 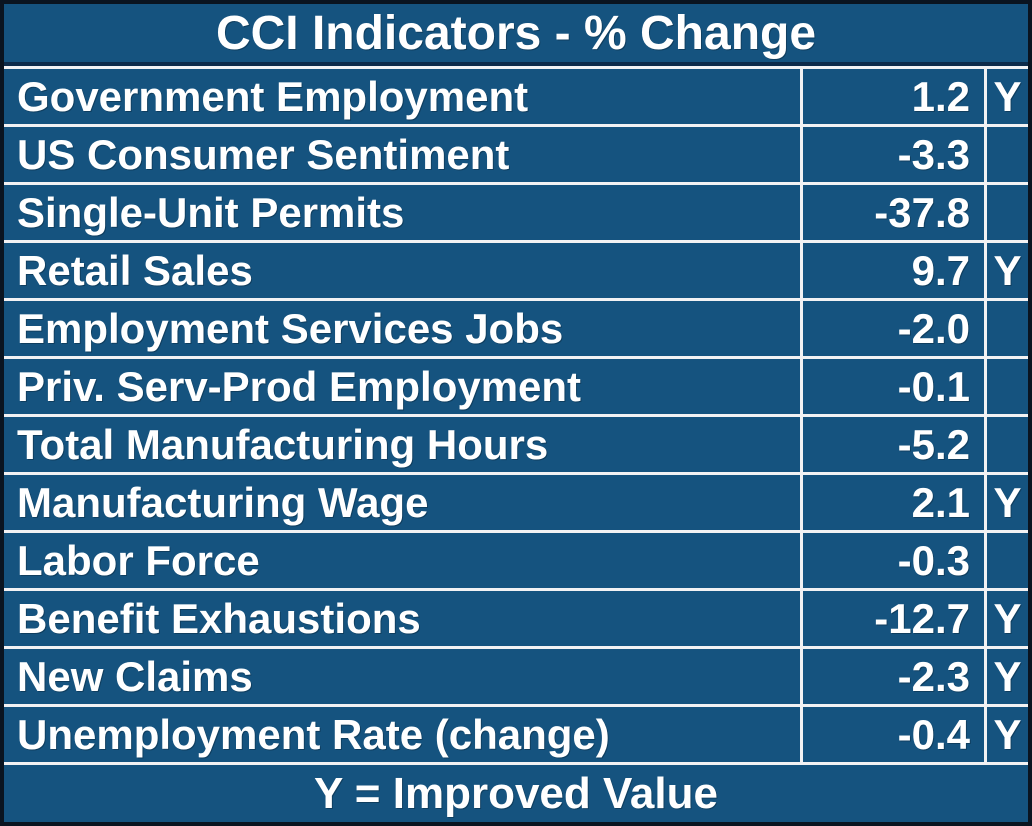 I want to click on indicator-label: Single-Unit Permits, so click(x=211, y=212).